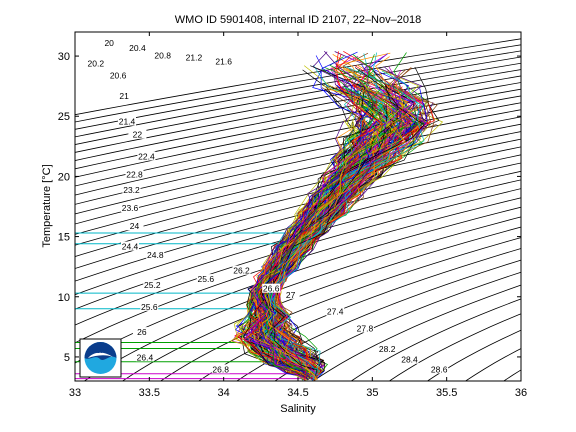 The width and height of the screenshot is (576, 432). What do you see at coordinates (67, 358) in the screenshot?
I see `y-tick-label: 5` at bounding box center [67, 358].